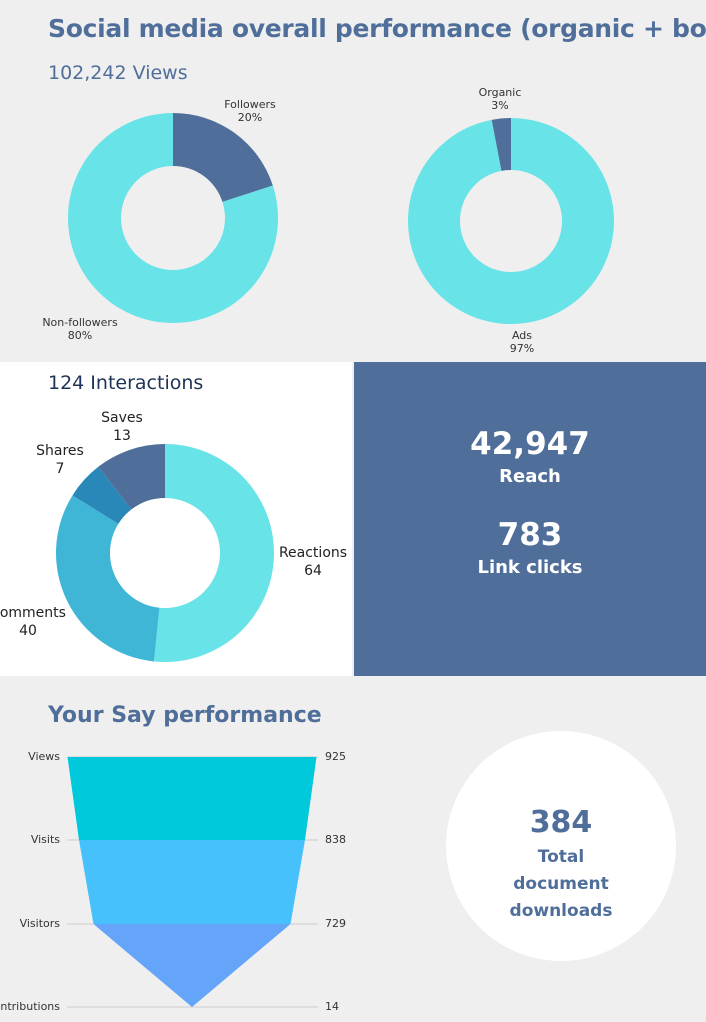  Describe the element at coordinates (522, 348) in the screenshot. I see `slice-label-value: 97%` at that location.